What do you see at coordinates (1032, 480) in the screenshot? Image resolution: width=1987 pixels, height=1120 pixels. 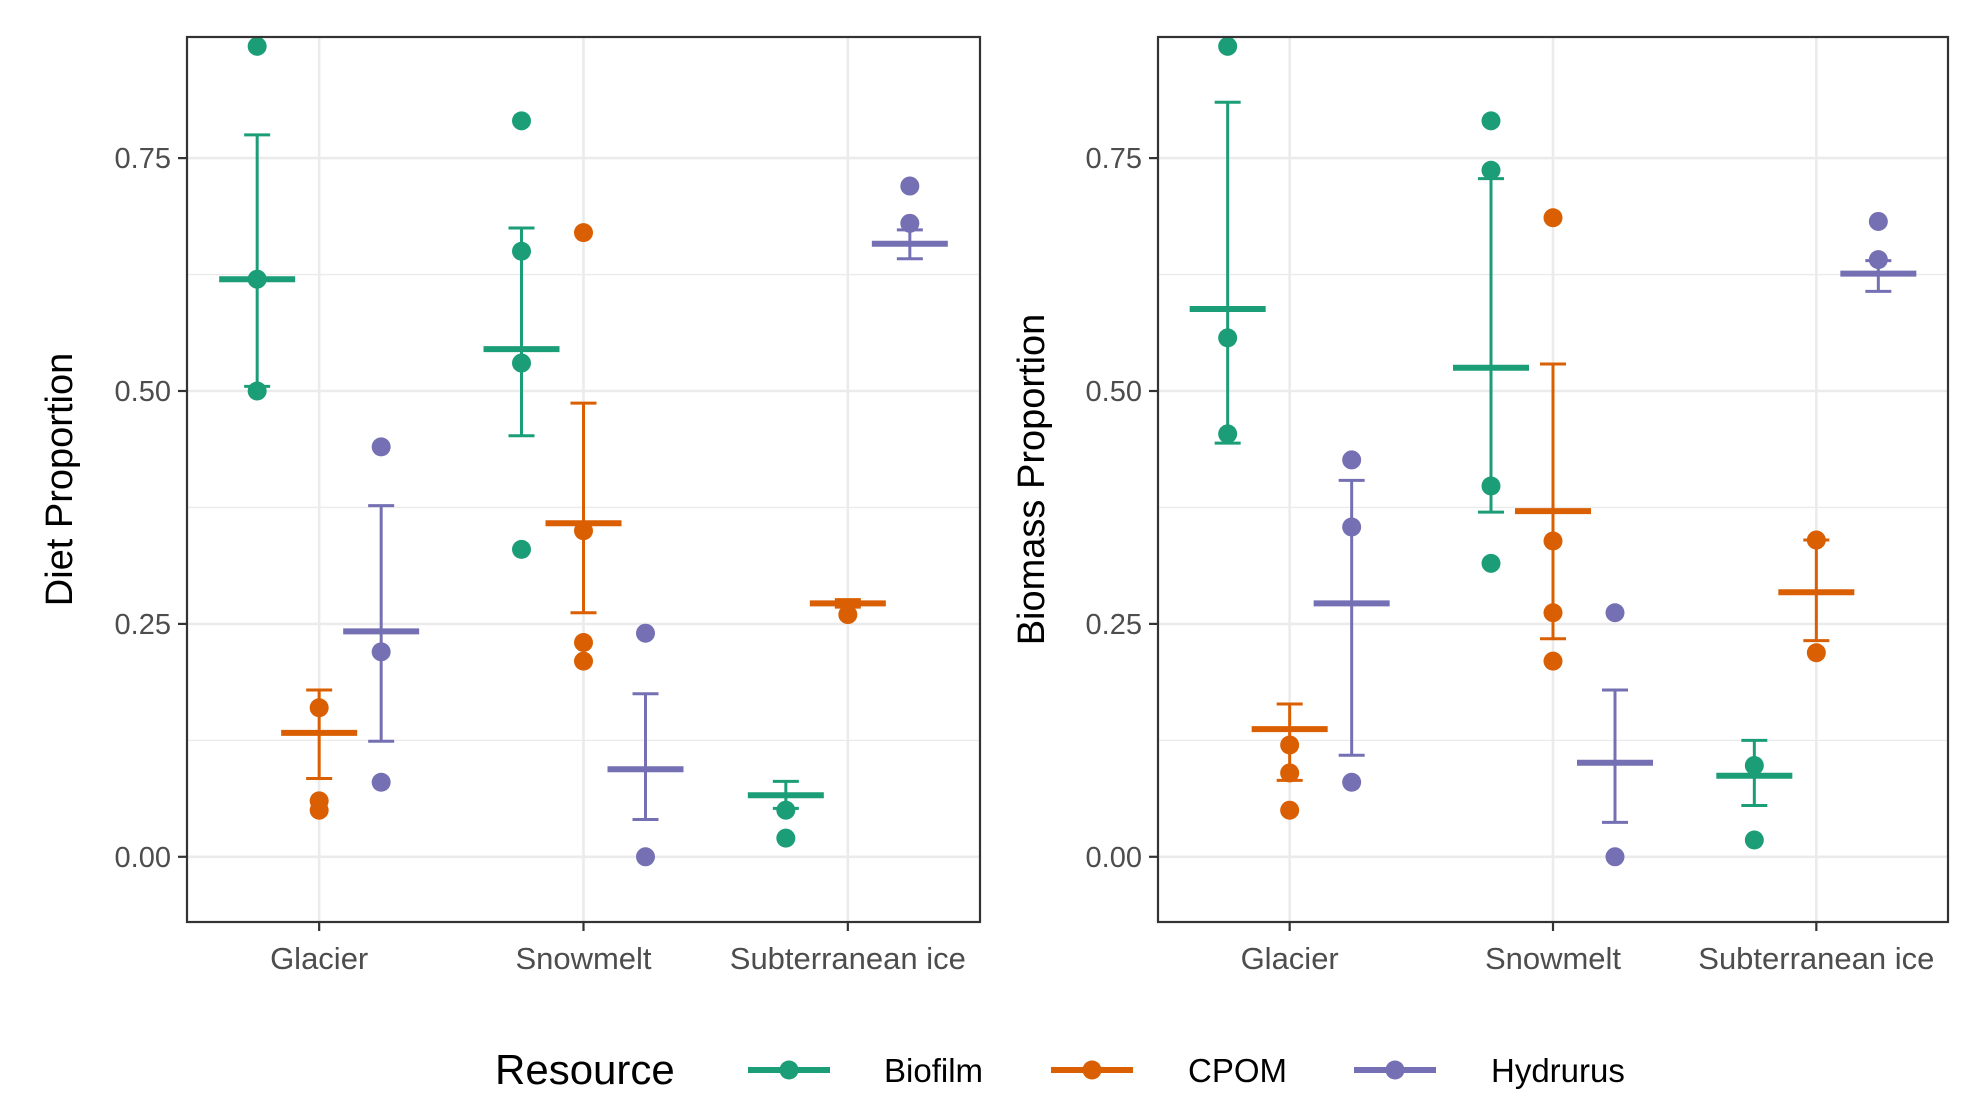 I see `y-axis-title: Biomass Proportion` at bounding box center [1032, 480].